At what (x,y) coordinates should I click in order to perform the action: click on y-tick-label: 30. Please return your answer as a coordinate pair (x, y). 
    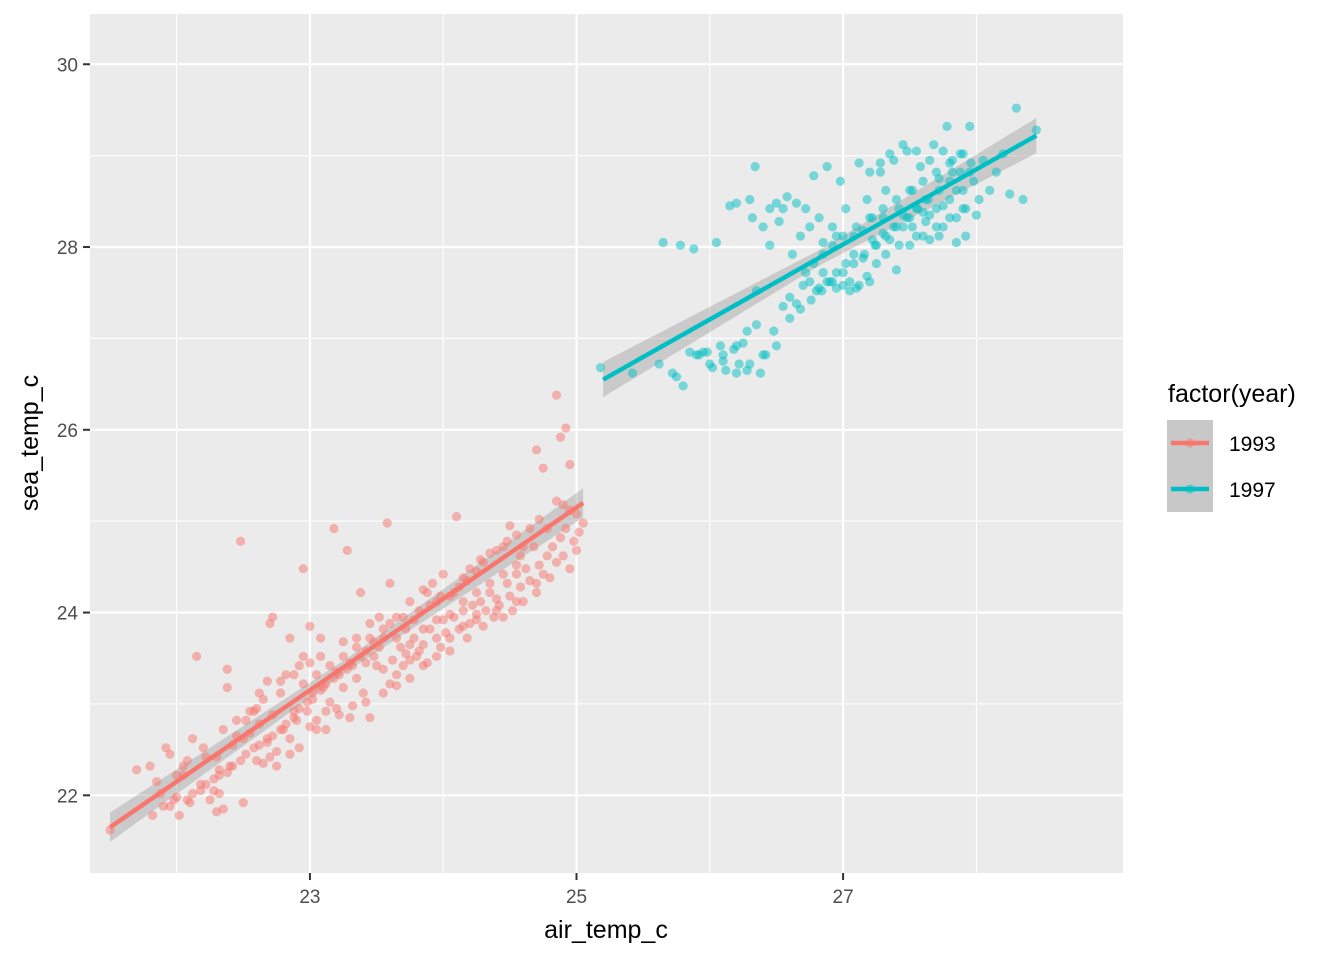
    Looking at the image, I should click on (67, 65).